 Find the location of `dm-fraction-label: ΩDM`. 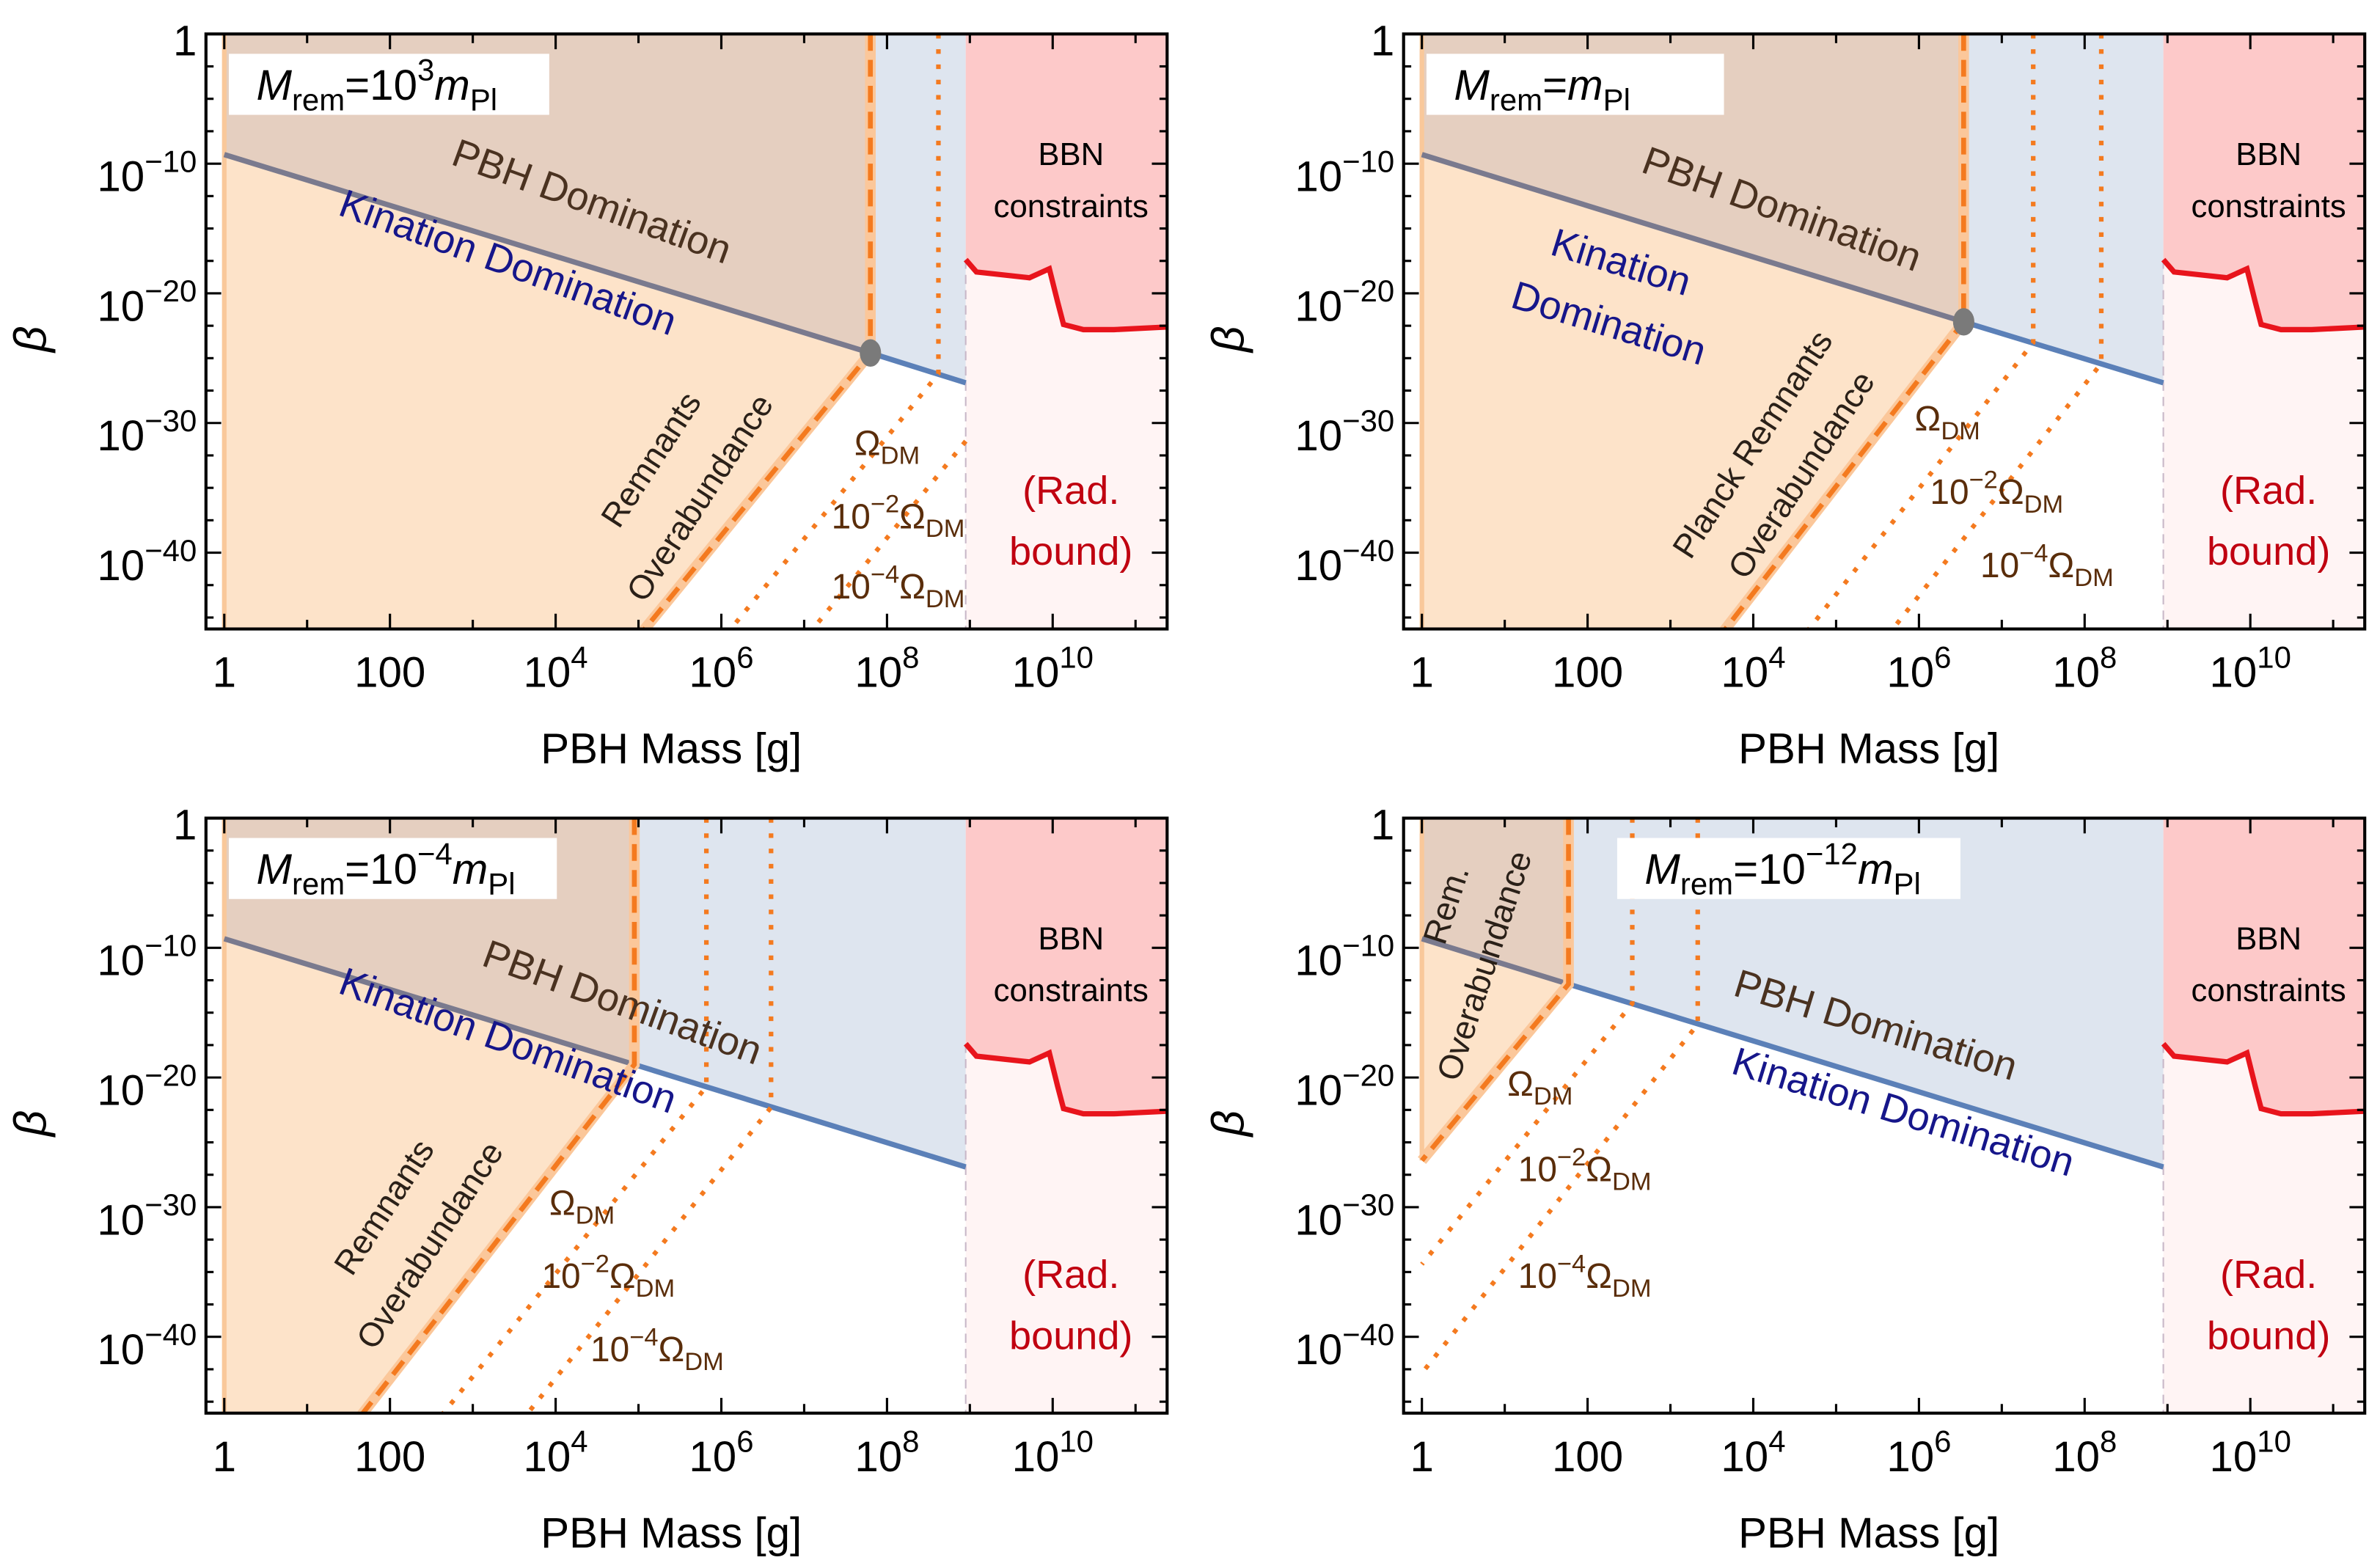

dm-fraction-label: ΩDM is located at coordinates (1948, 422).